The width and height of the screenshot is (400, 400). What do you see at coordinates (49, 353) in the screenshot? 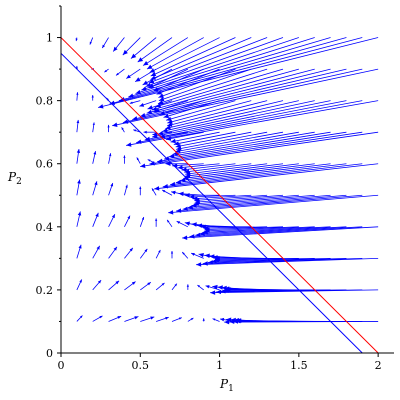
I see `y-tick-label: 0` at bounding box center [49, 353].